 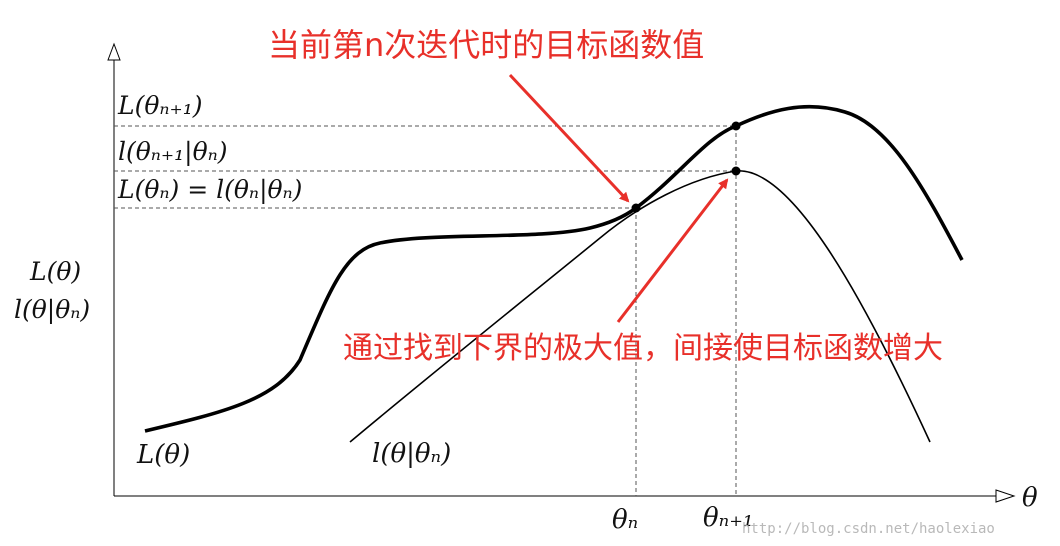 What do you see at coordinates (114, 51) in the screenshot?
I see `y-axis-arrow` at bounding box center [114, 51].